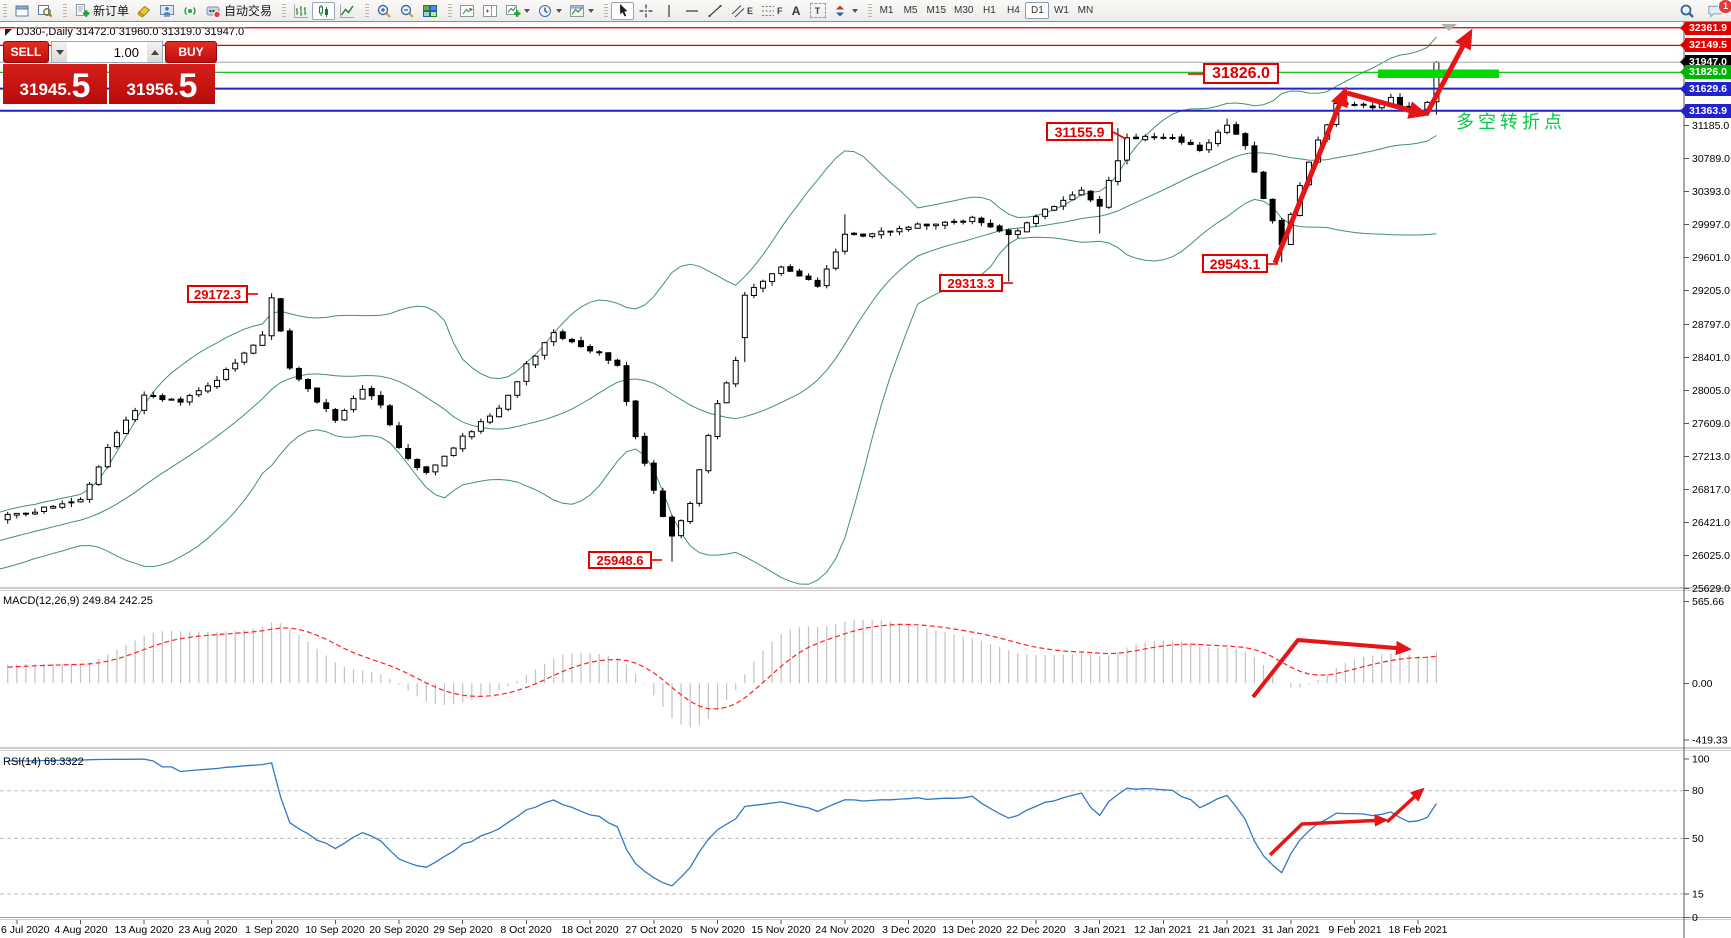 Image resolution: width=1731 pixels, height=938 pixels. I want to click on channel-glyph: E, so click(750, 10).